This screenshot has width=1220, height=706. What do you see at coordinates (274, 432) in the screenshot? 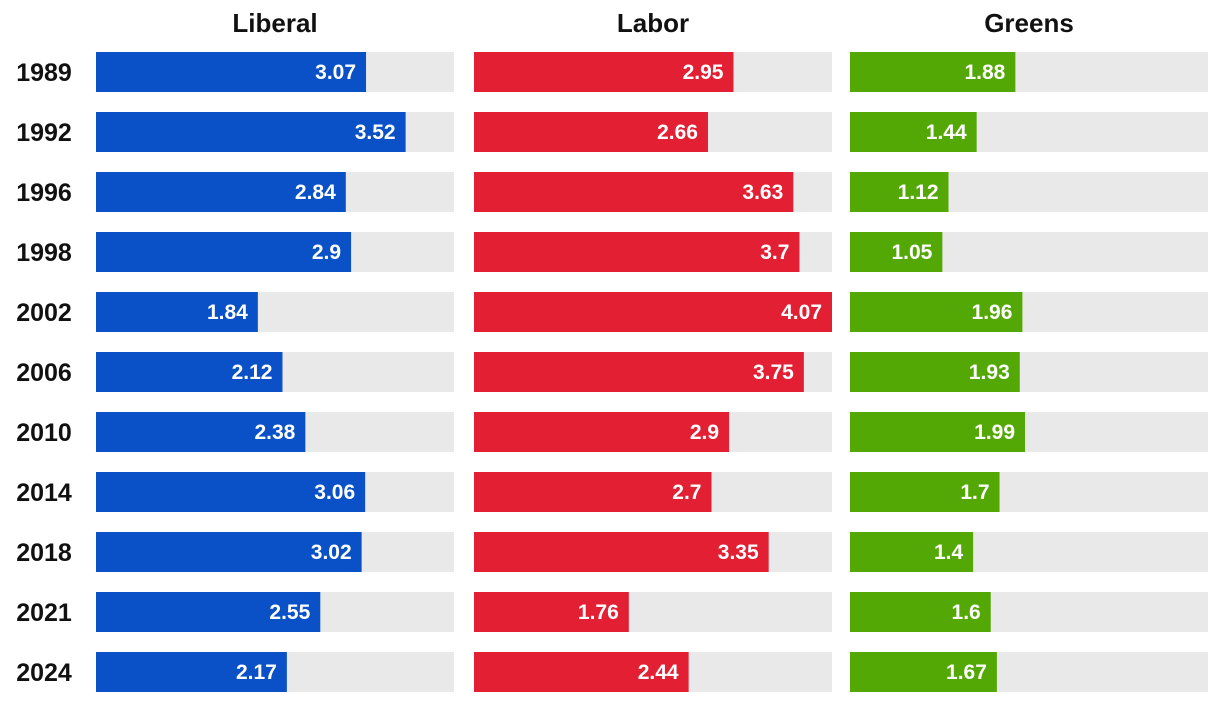
I see `value-label: 2.38` at bounding box center [274, 432].